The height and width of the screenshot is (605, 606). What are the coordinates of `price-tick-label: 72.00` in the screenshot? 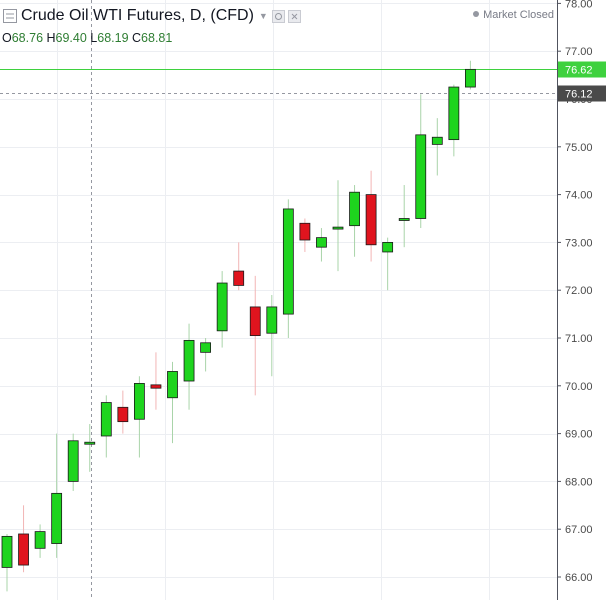 It's located at (579, 291).